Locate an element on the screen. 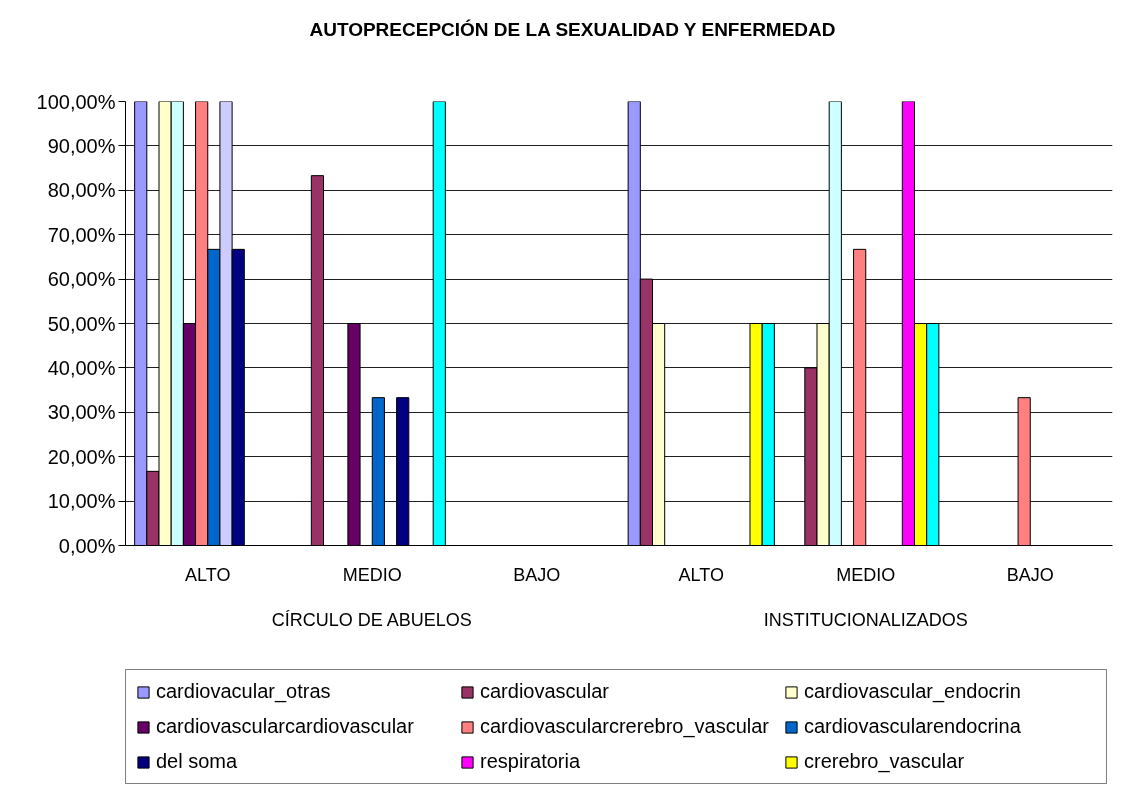 This screenshot has height=786, width=1145. y-tick-label: 80,00% is located at coordinates (81, 190).